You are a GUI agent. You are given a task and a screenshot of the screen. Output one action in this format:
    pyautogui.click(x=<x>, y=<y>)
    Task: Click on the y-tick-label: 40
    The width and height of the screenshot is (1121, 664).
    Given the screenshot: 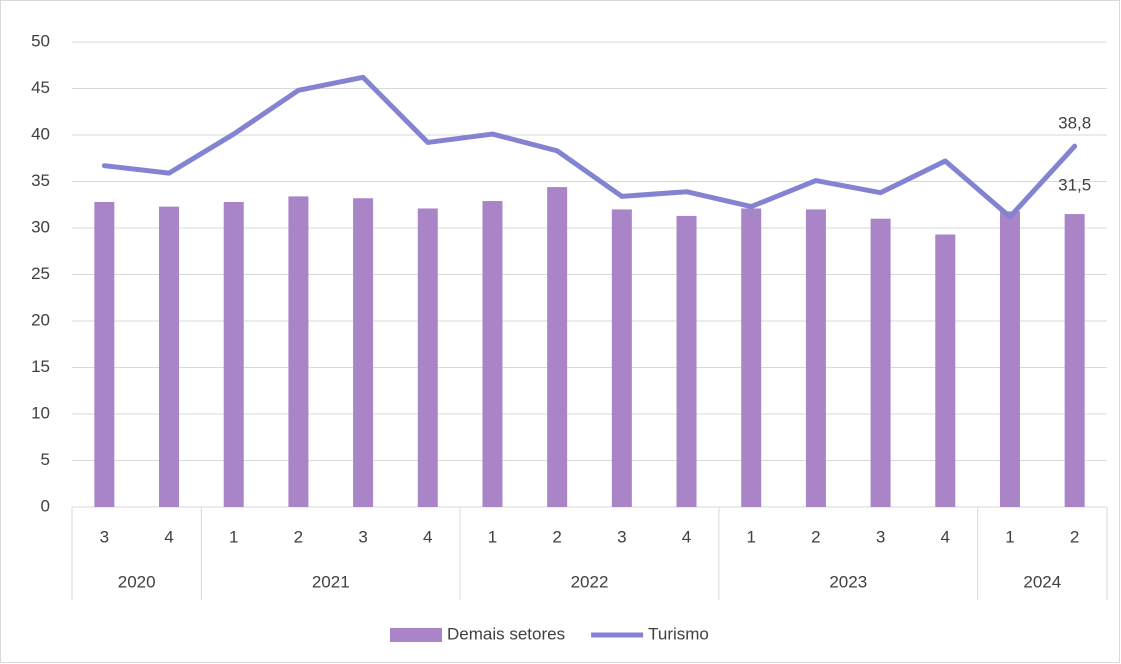 What is the action you would take?
    pyautogui.click(x=40, y=133)
    